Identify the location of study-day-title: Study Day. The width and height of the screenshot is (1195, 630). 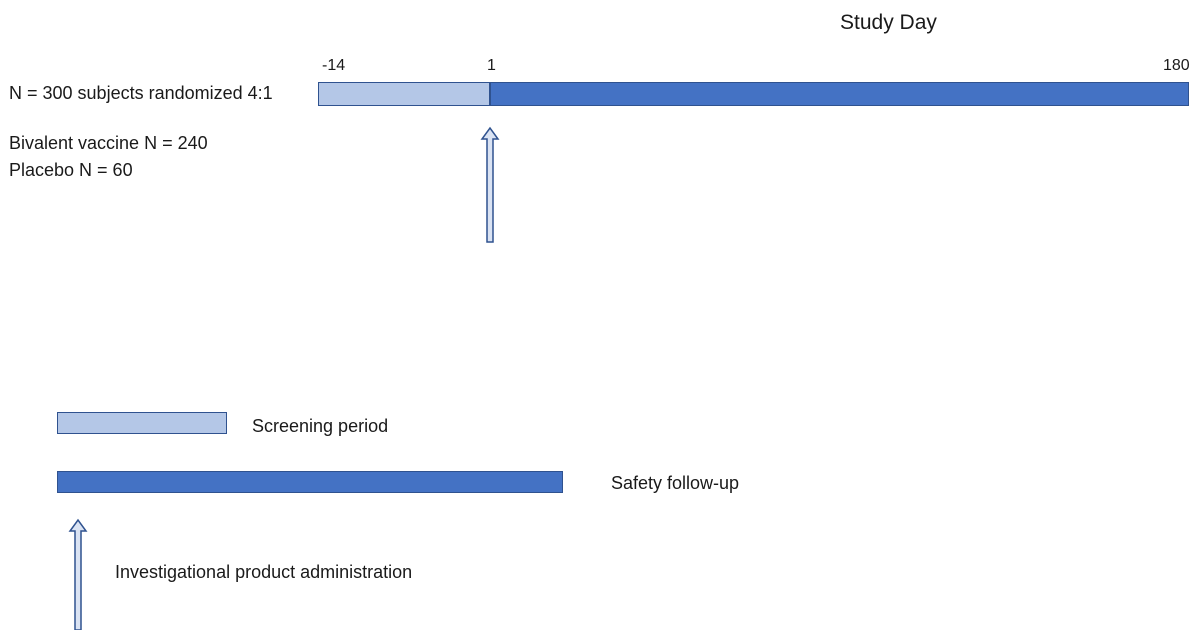
(888, 22).